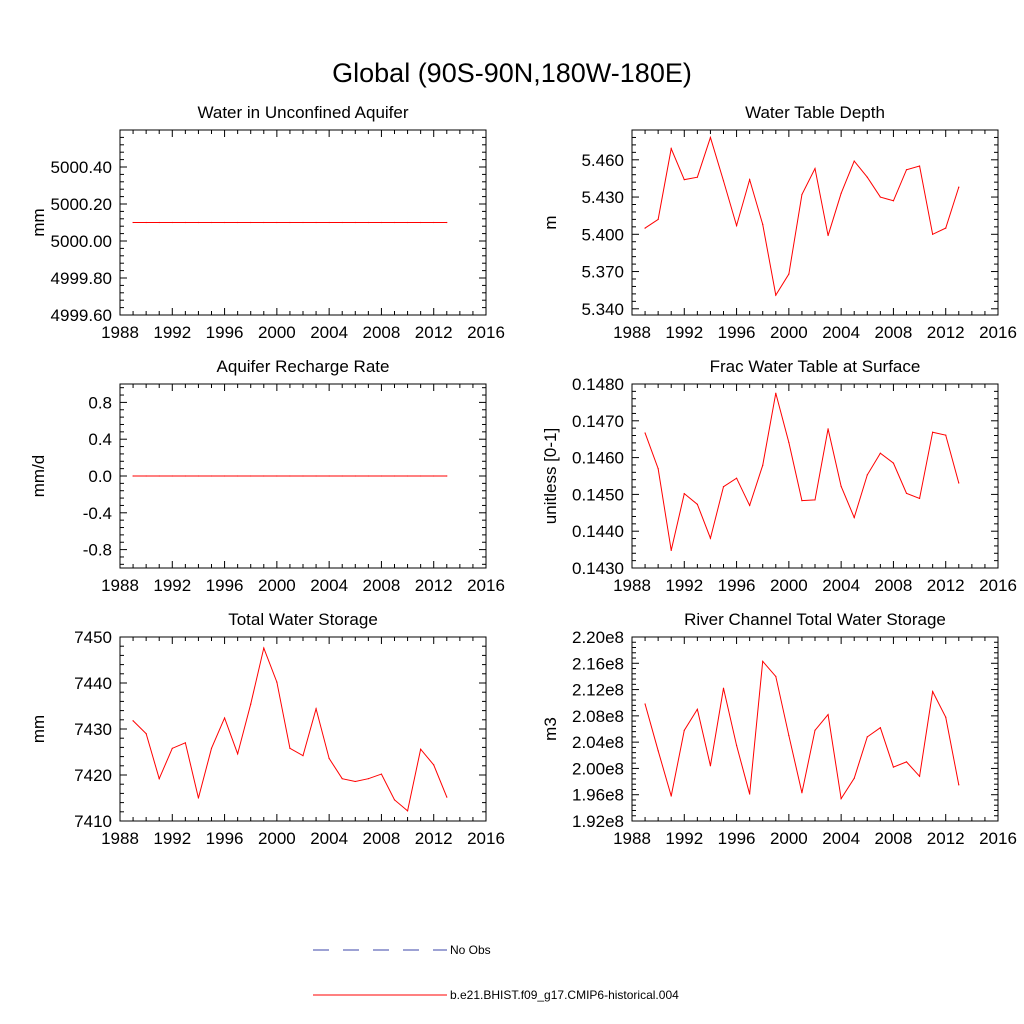  What do you see at coordinates (815, 366) in the screenshot?
I see `chart-title: Frac Water Table at Surface` at bounding box center [815, 366].